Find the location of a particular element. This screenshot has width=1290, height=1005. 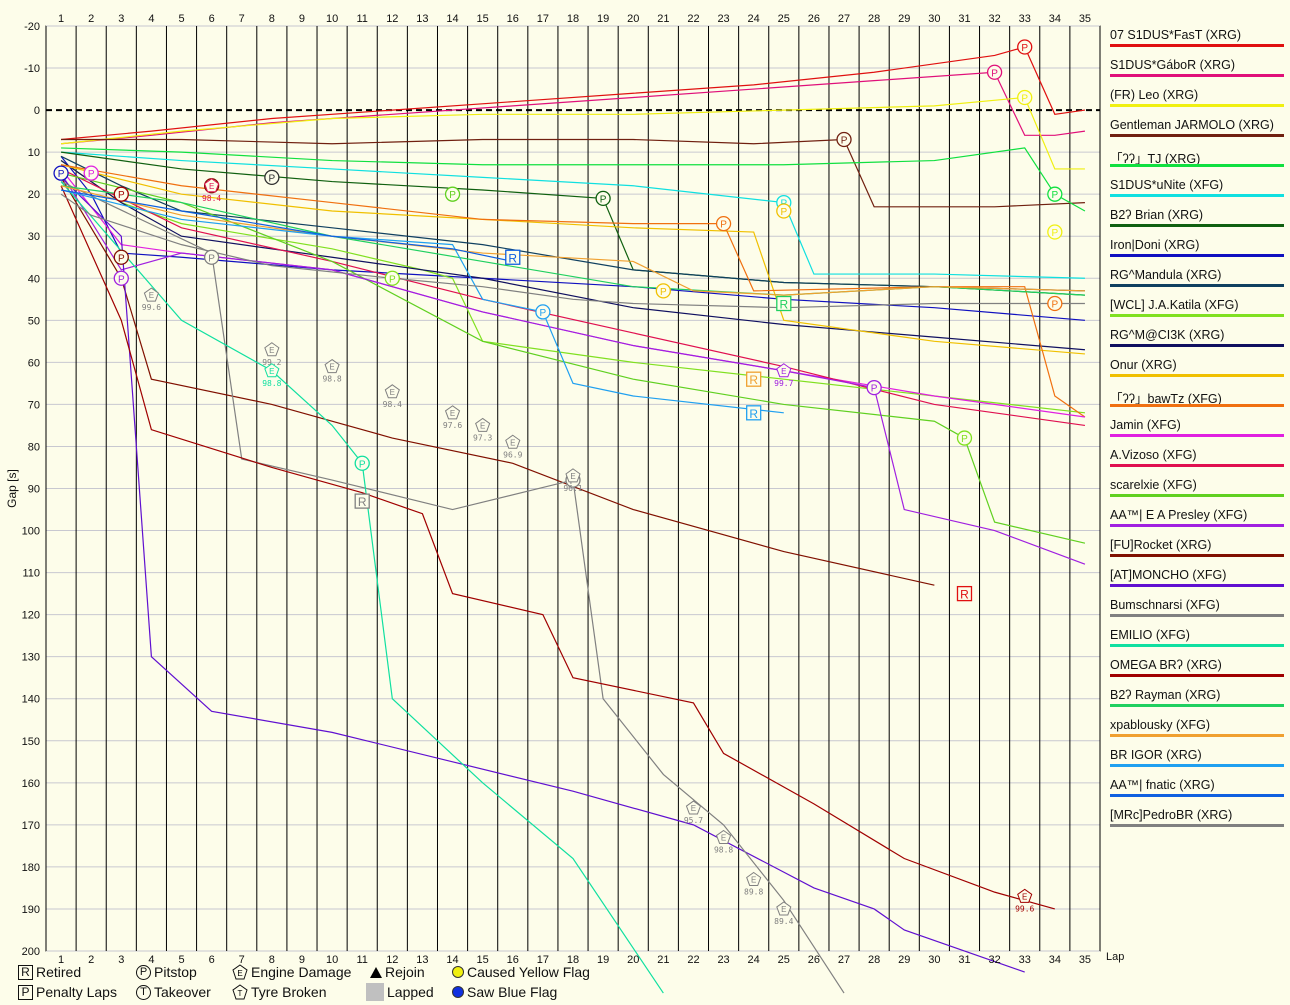

x-tick-label-bottom: 35 is located at coordinates (1085, 960).